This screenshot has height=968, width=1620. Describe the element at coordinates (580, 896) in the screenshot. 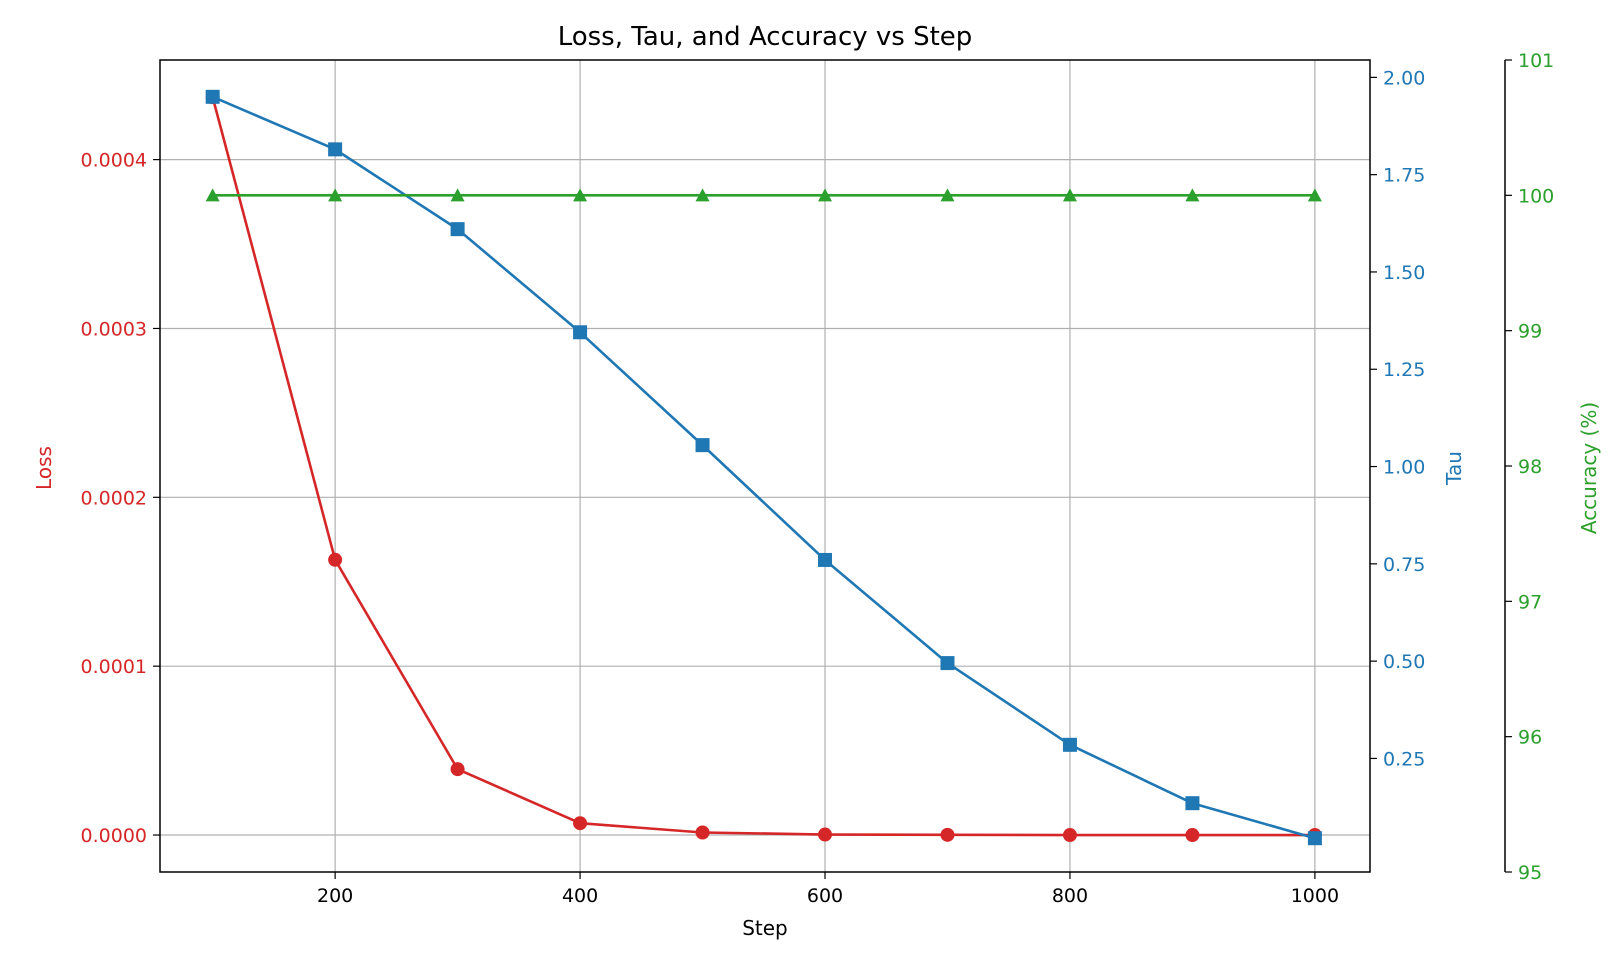

I see `x-tick-label: 400` at that location.